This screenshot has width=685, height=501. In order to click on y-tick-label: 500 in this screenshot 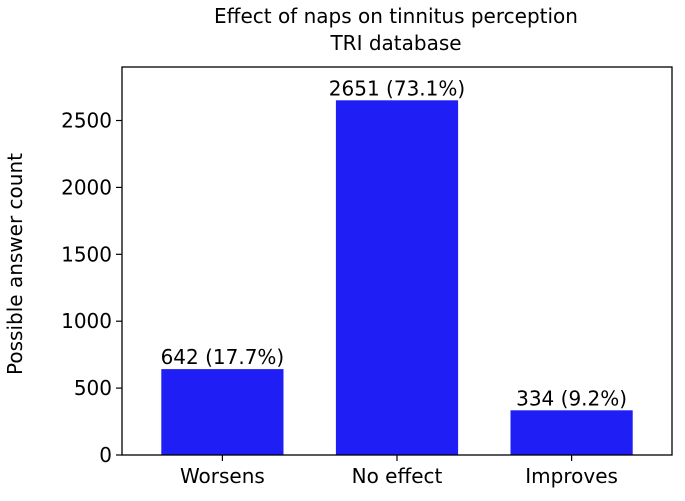, I will do `click(93, 388)`.